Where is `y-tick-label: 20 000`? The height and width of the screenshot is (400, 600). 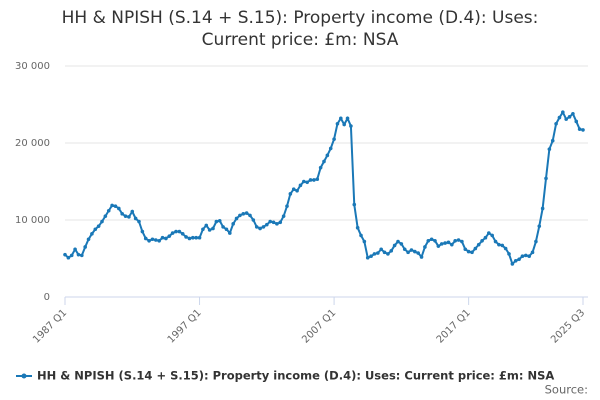
y-tick-label: 20 000 is located at coordinates (32, 143).